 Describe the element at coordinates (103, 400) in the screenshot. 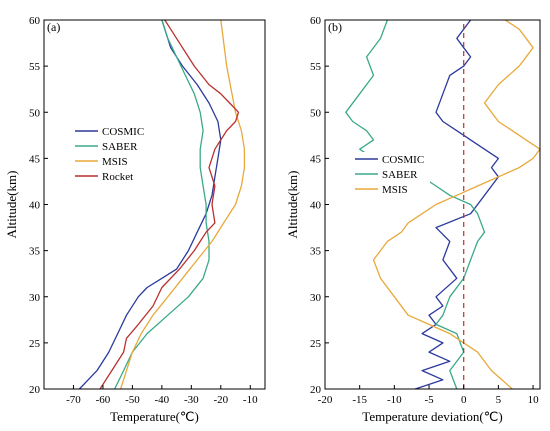

I see `x-tick-label: -60` at that location.